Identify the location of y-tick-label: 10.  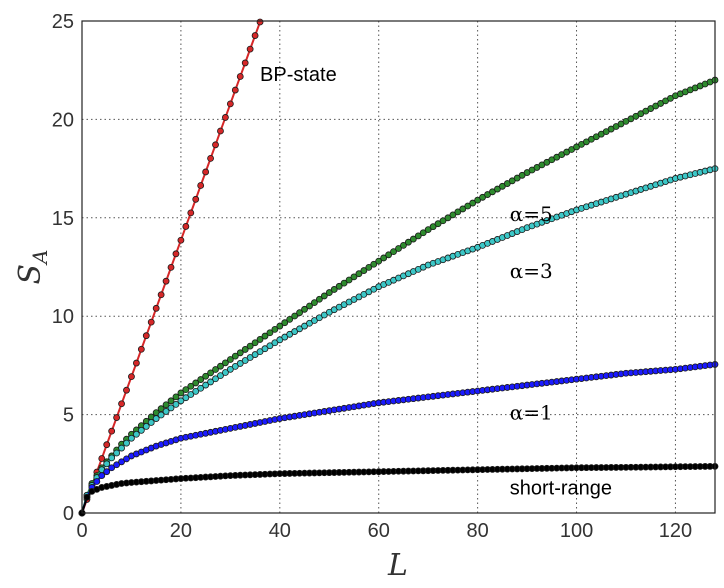
(63, 317).